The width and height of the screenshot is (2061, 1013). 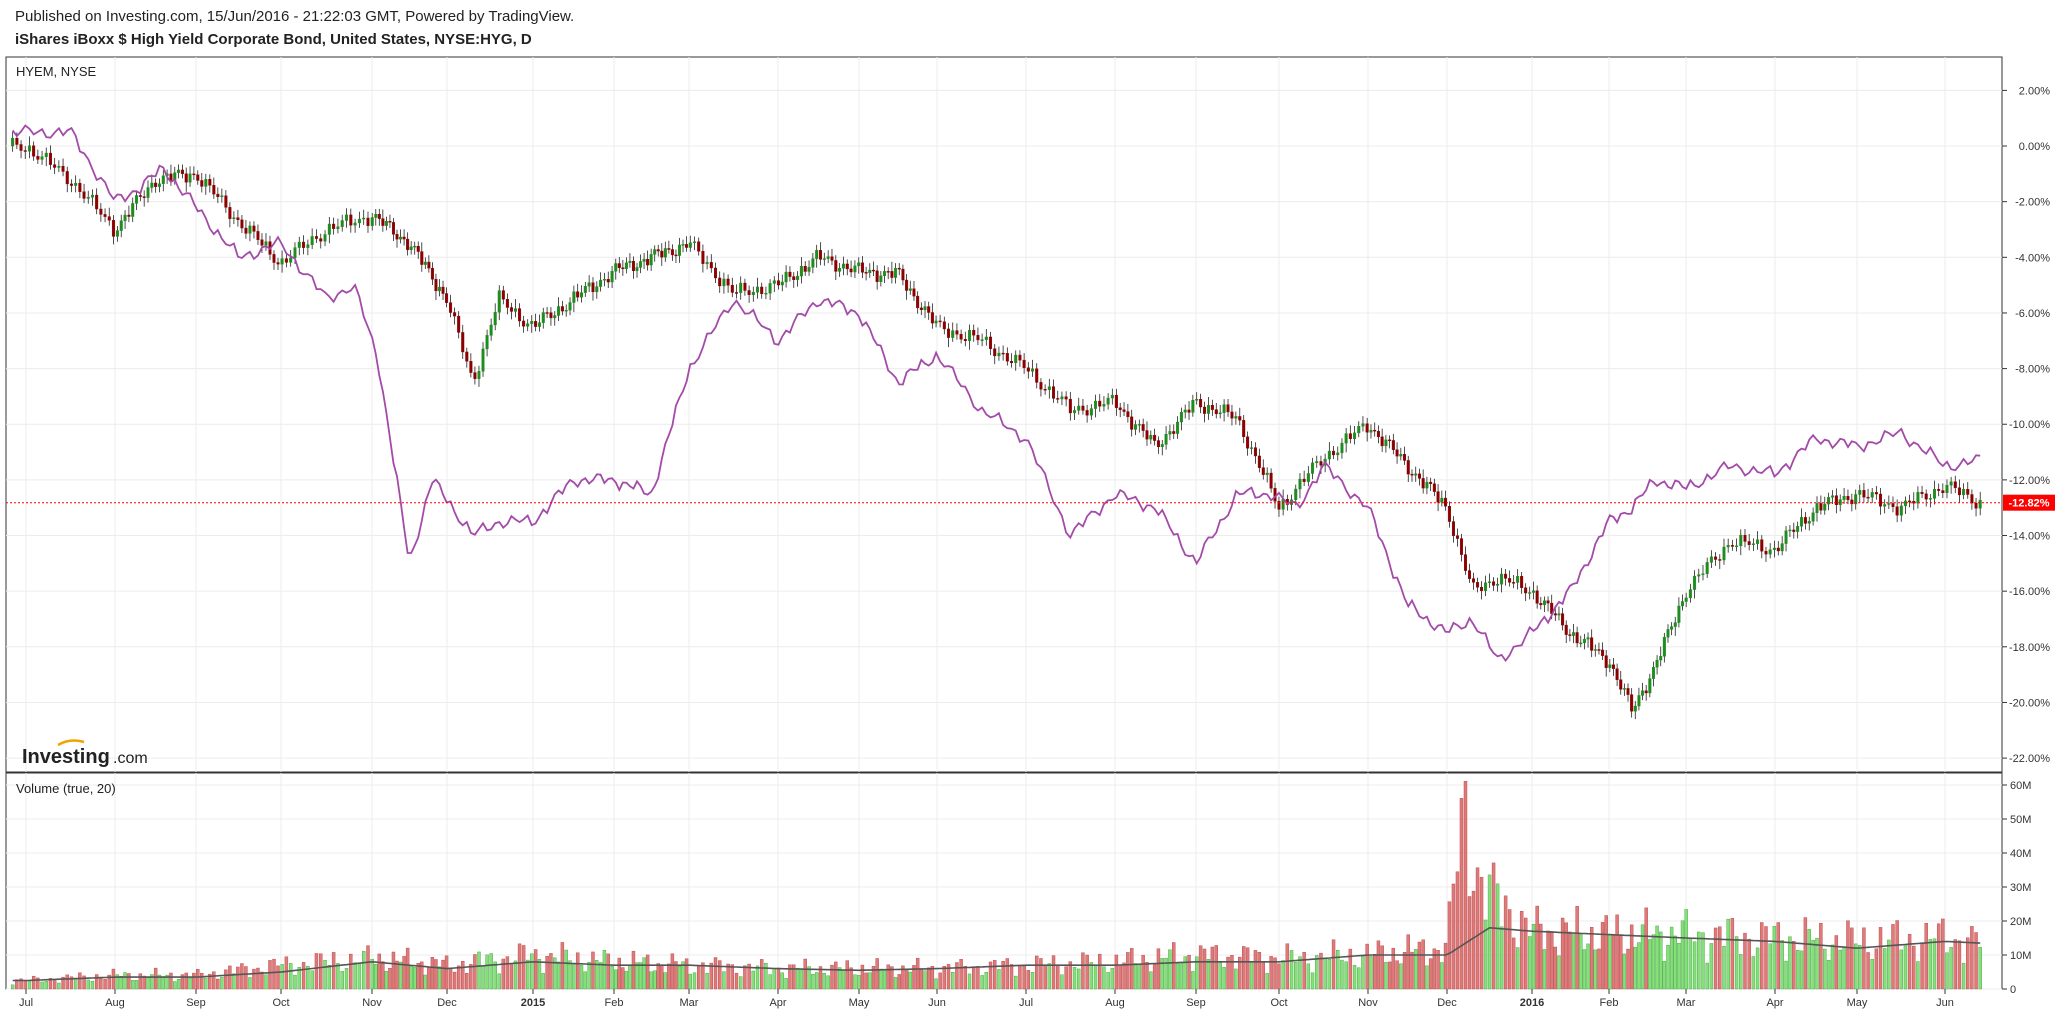 What do you see at coordinates (66, 788) in the screenshot?
I see `volume-pane-label: Volume (true, 20)` at bounding box center [66, 788].